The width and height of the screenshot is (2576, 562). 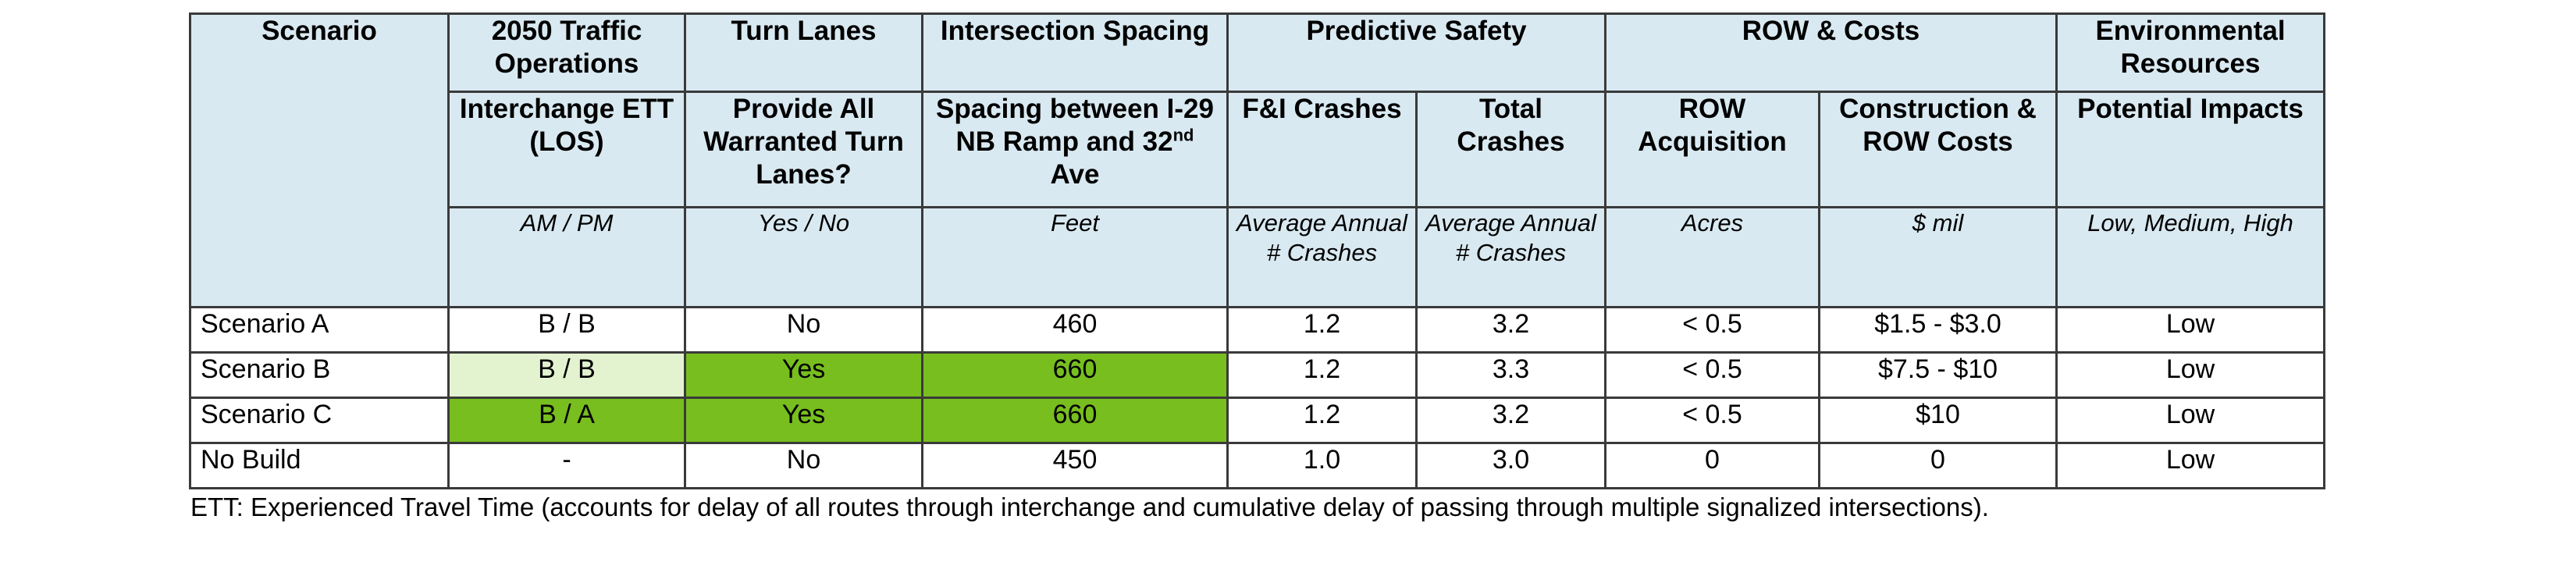 What do you see at coordinates (1322, 150) in the screenshot?
I see `metric-fi-crashes: F&I Crashes` at bounding box center [1322, 150].